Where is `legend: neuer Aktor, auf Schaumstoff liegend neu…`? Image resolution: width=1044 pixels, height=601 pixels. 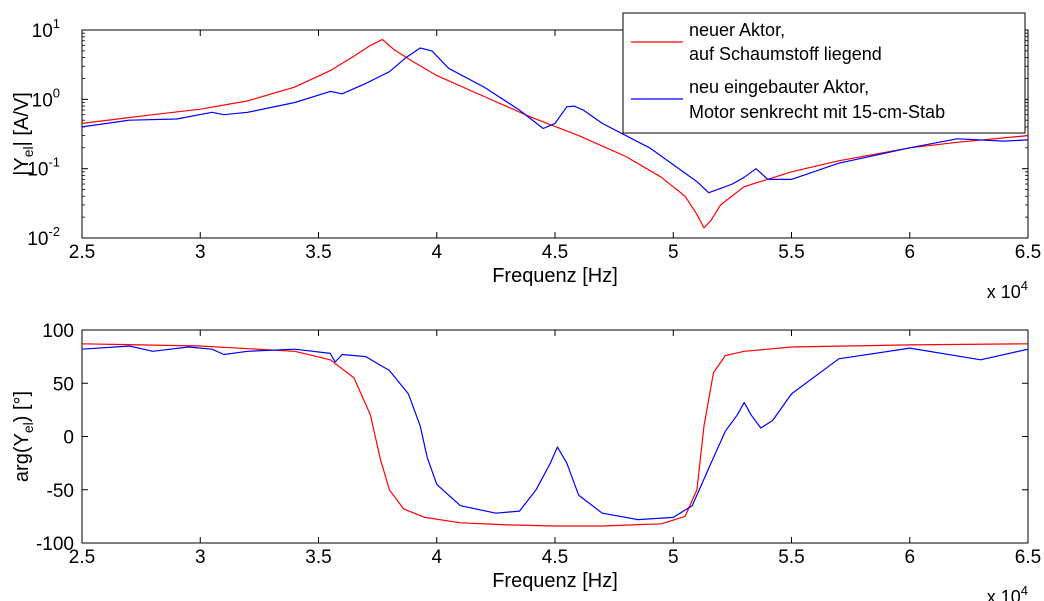
legend: neuer Aktor, auf Schaumstoff liegend neu… is located at coordinates (824, 73).